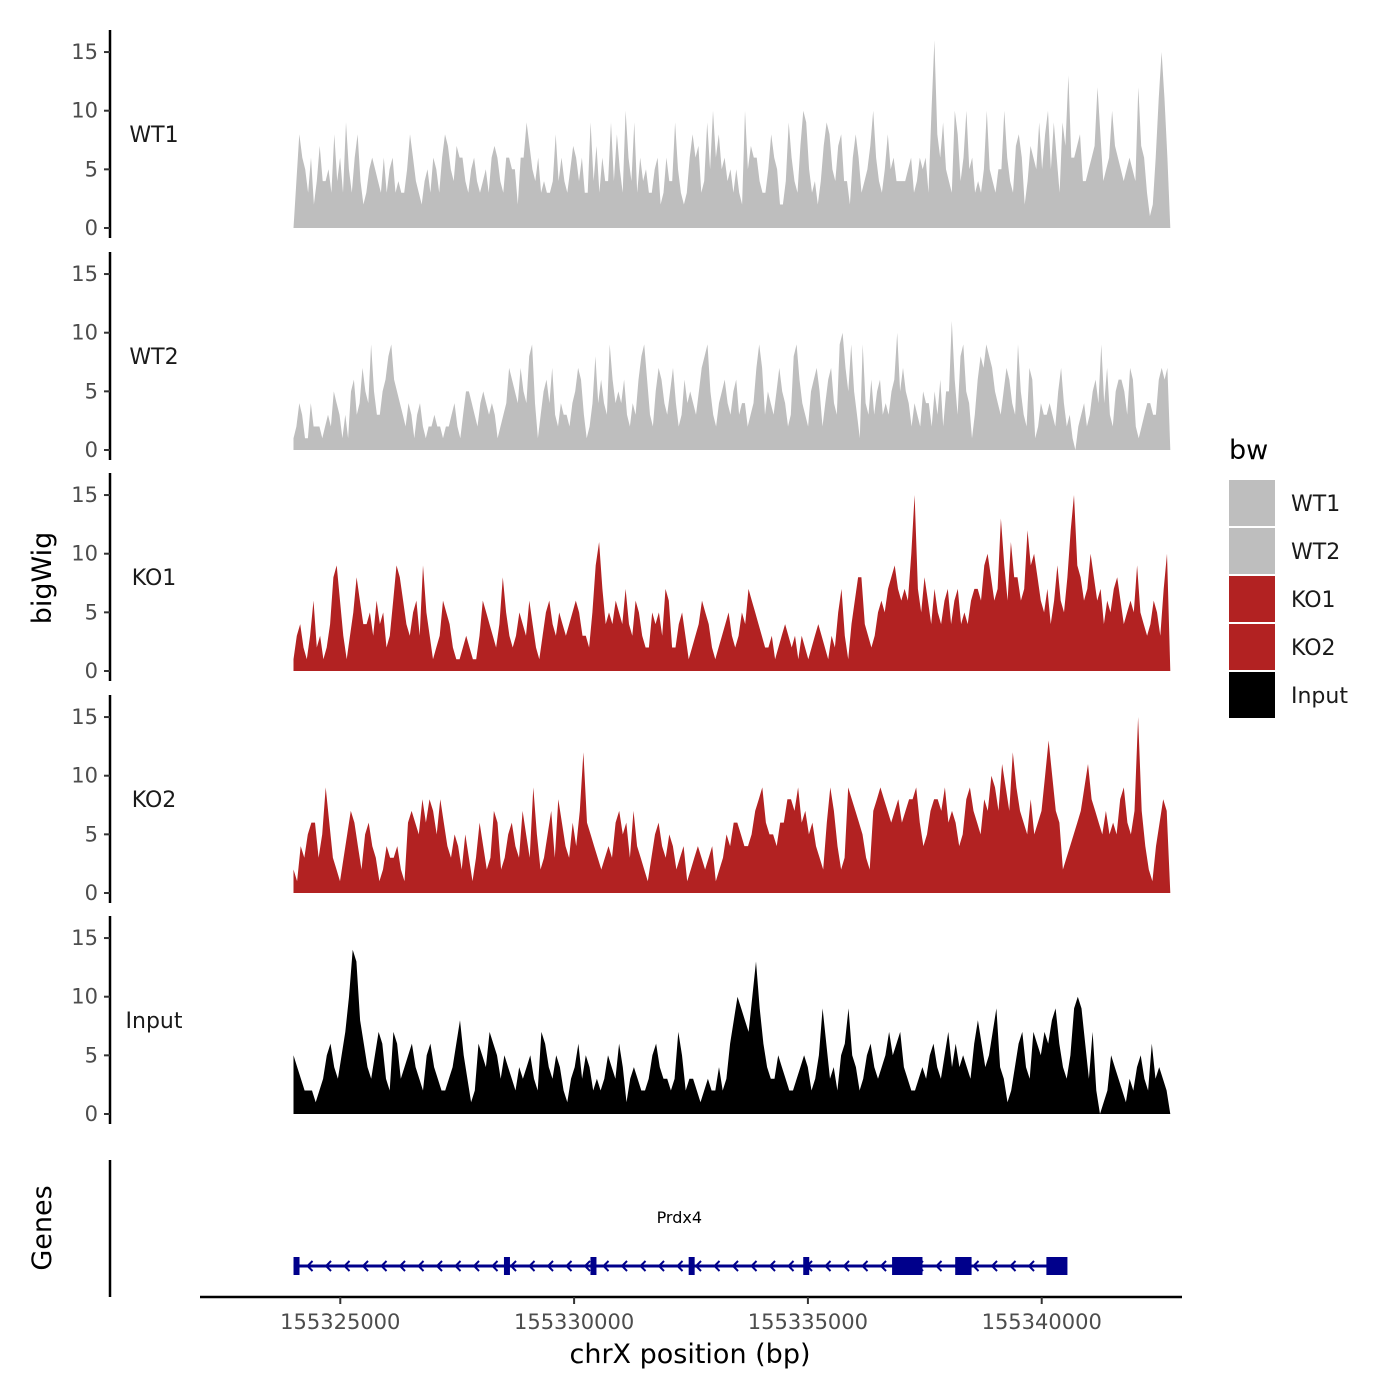  I want to click on track-panel-ko1: 0 5 10 15 KO1, so click(621, 578).